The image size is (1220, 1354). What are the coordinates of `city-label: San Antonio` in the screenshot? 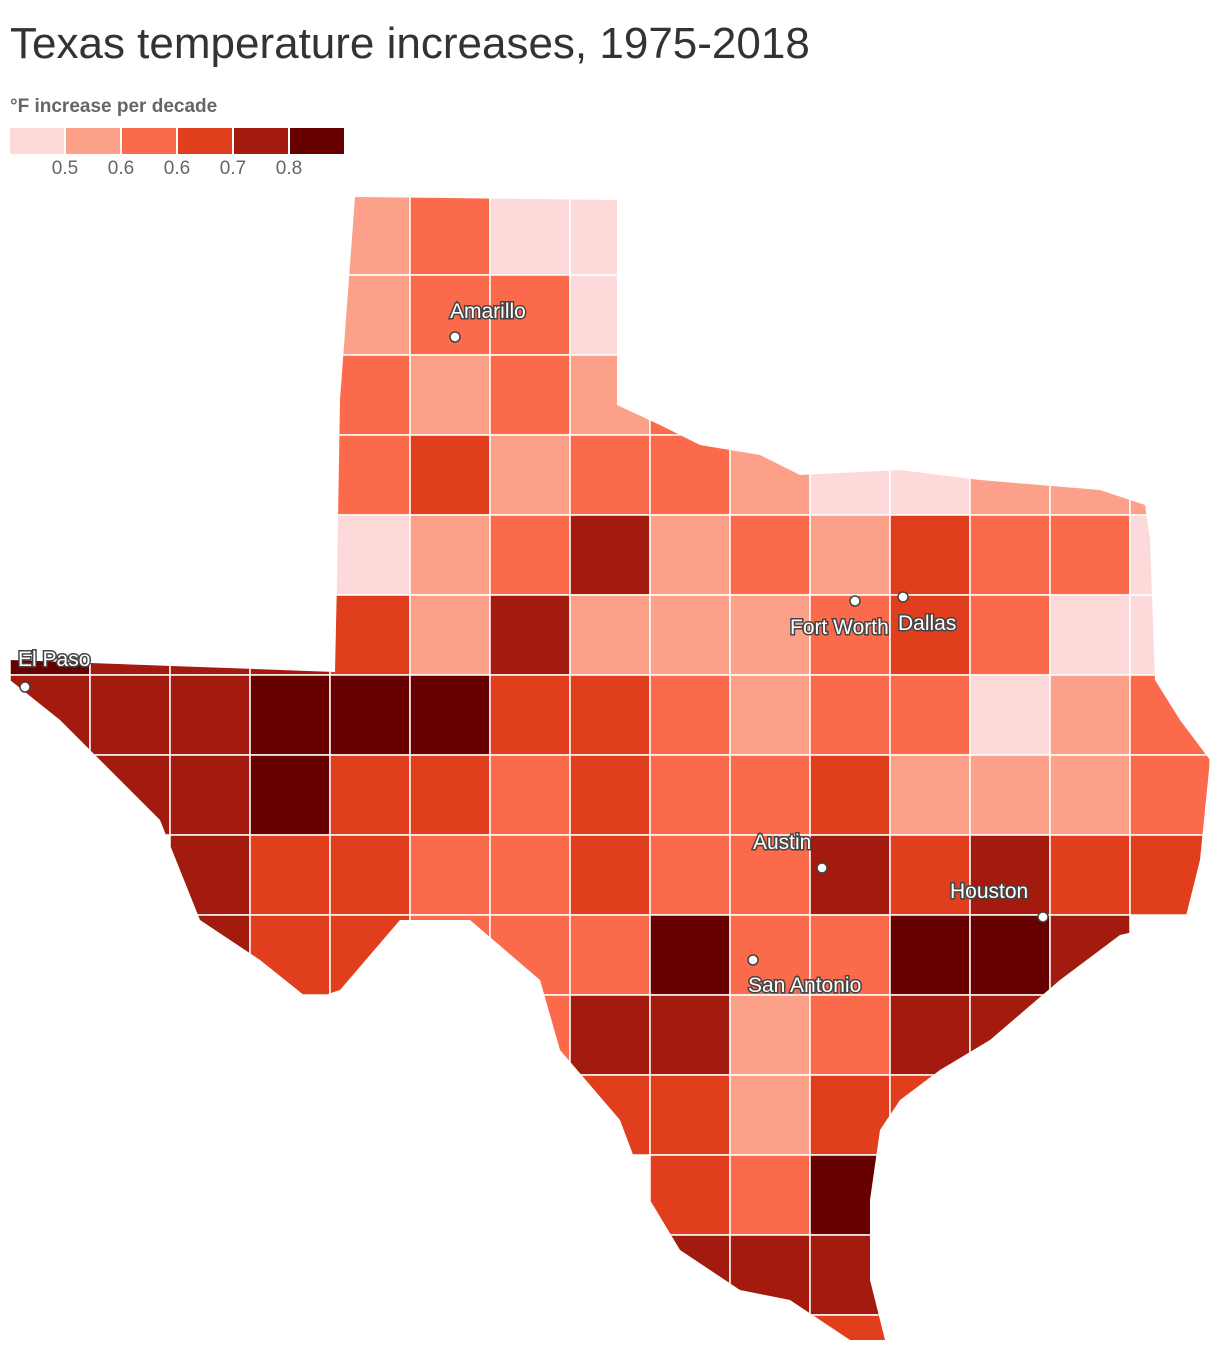 It's located at (804, 985).